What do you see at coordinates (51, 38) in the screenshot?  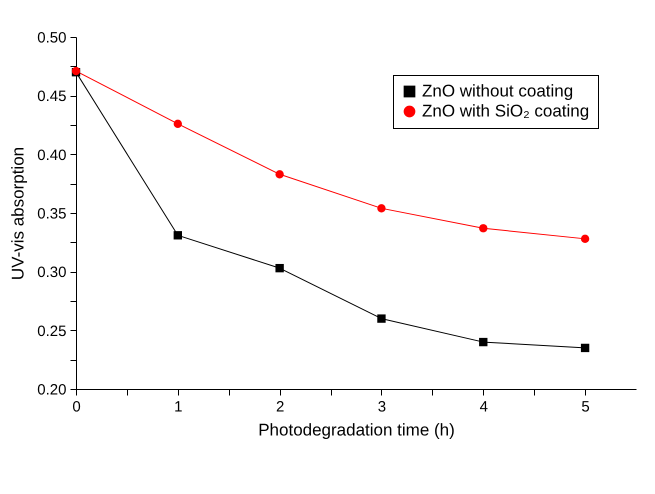 I see `y-tick-label: 0.50` at bounding box center [51, 38].